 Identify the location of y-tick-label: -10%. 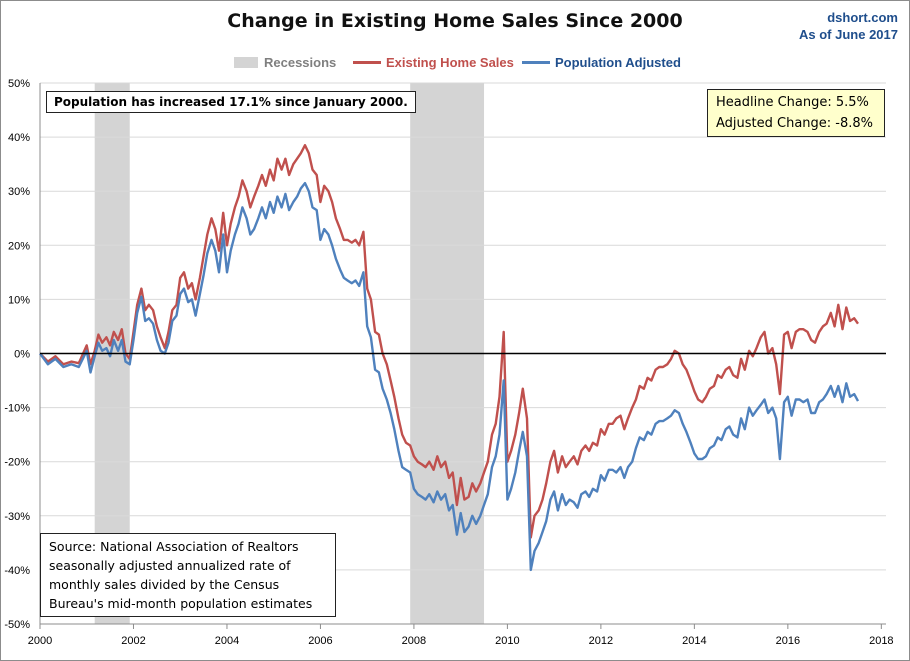
(17, 409).